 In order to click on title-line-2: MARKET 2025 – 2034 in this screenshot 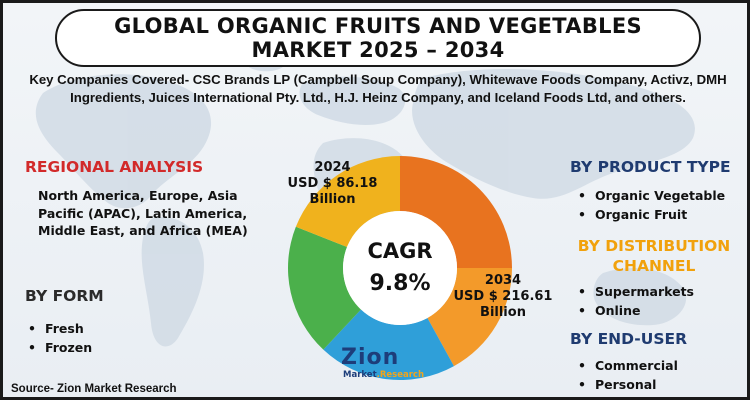, I will do `click(378, 50)`.